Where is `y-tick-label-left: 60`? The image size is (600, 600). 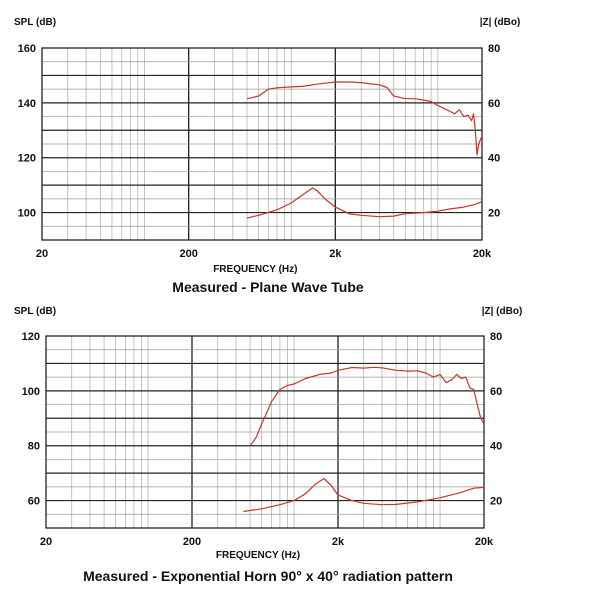
y-tick-label-left: 60 is located at coordinates (34, 502).